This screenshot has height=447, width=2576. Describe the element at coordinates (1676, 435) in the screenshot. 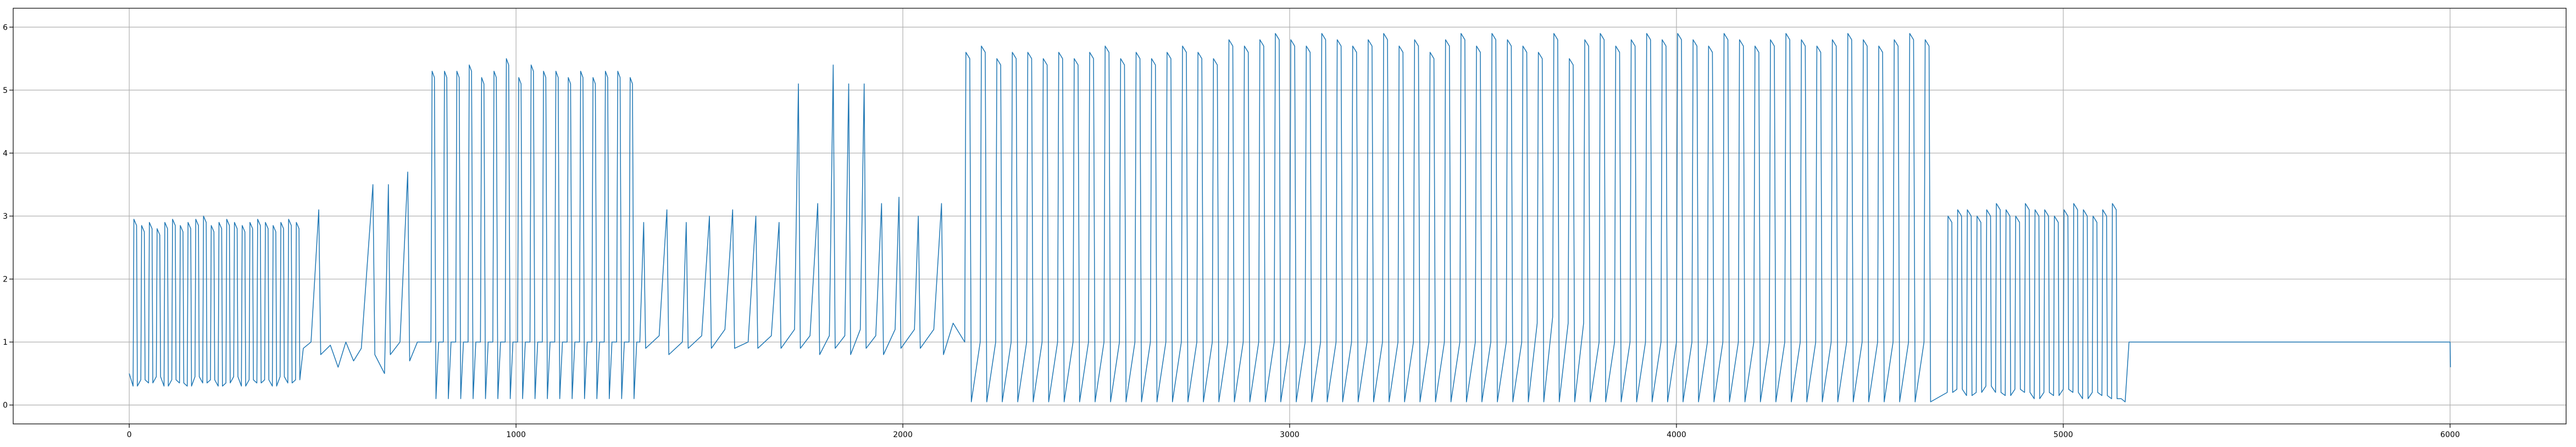

I see `x-tick-label: 4000` at that location.